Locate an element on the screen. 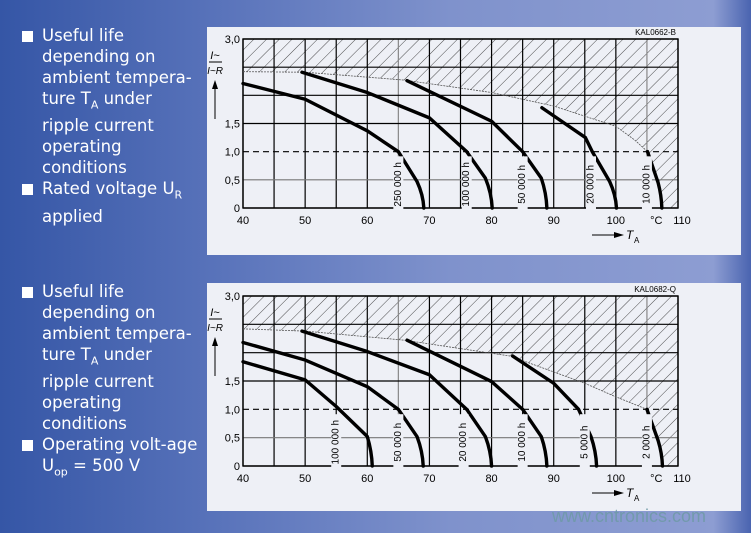  curve-label: 2 000 h is located at coordinates (646, 442).